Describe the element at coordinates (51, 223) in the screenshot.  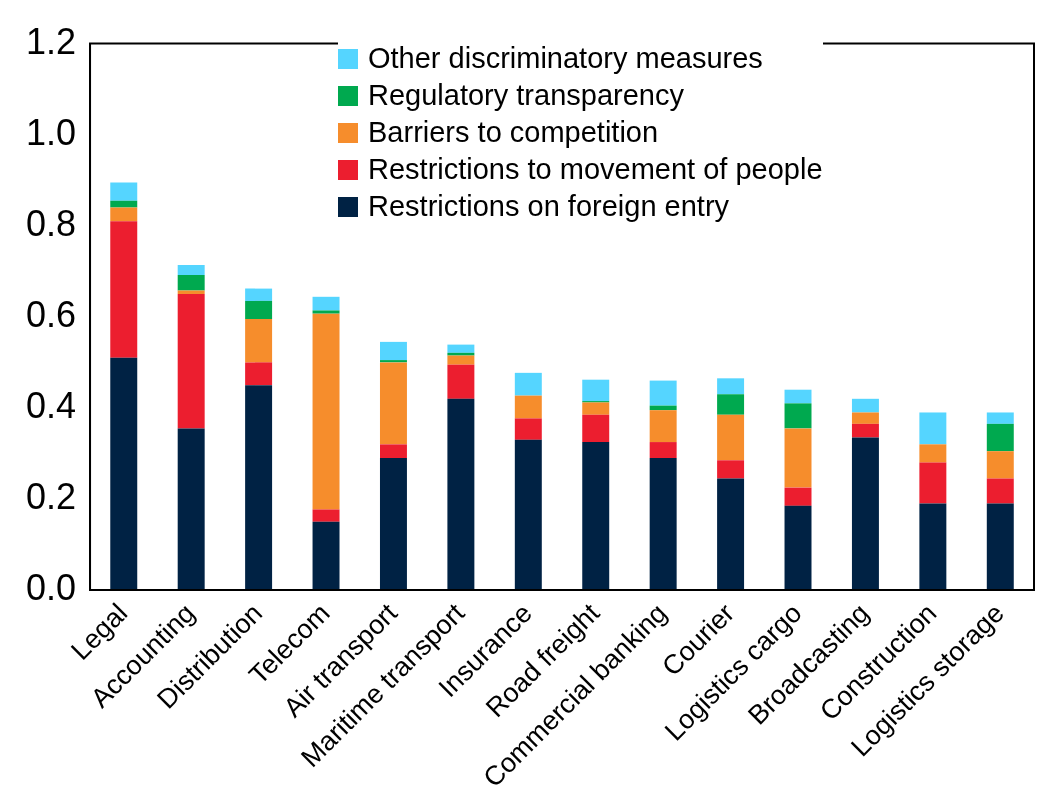
I see `y-tick-label: 0.8` at that location.